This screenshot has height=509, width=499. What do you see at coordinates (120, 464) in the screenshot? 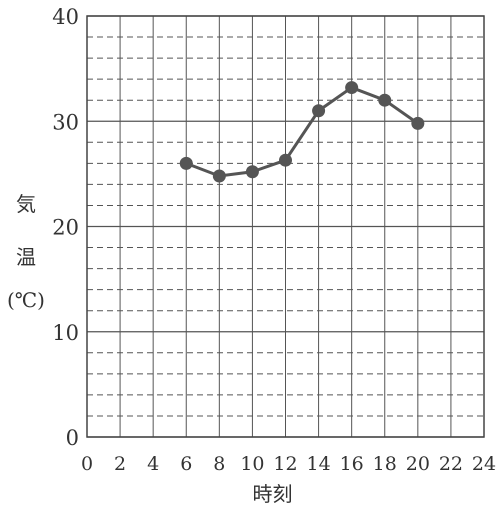
I see `x-tick-label: 2` at bounding box center [120, 464].